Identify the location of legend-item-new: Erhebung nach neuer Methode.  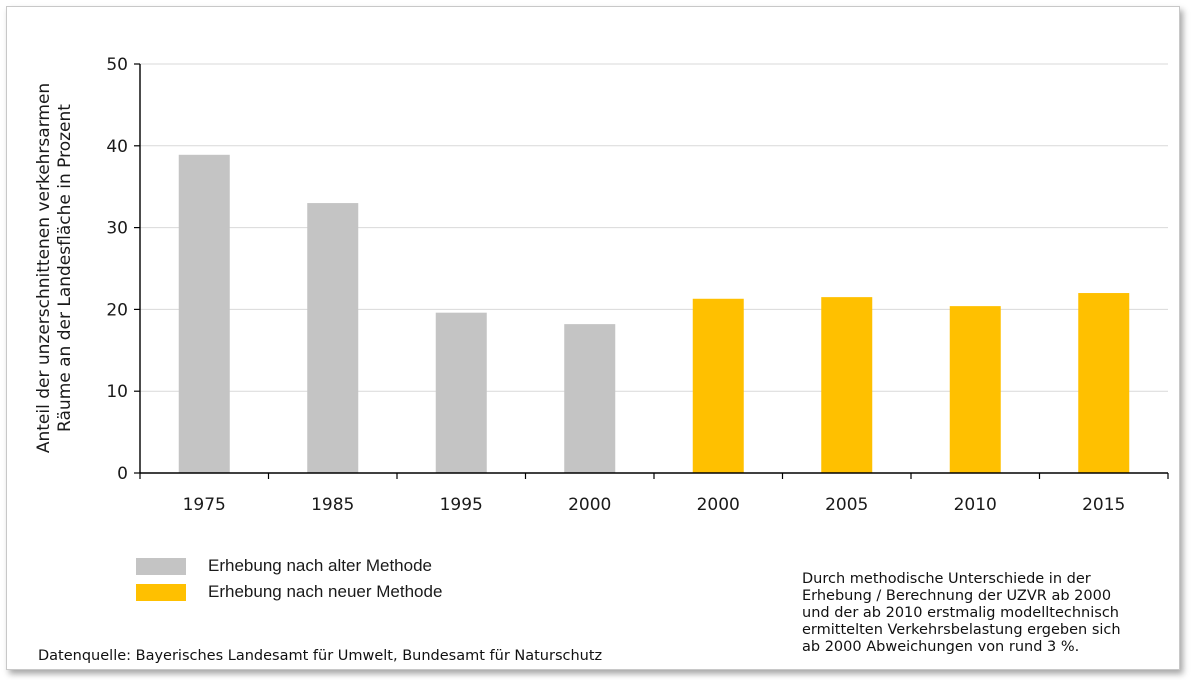
(289, 592).